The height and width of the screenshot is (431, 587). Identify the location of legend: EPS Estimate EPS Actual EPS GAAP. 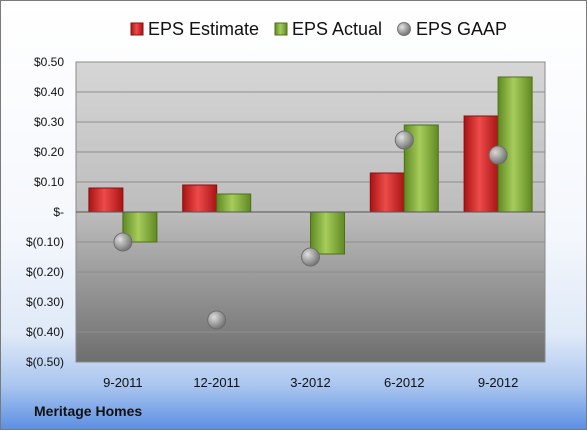
(318, 29).